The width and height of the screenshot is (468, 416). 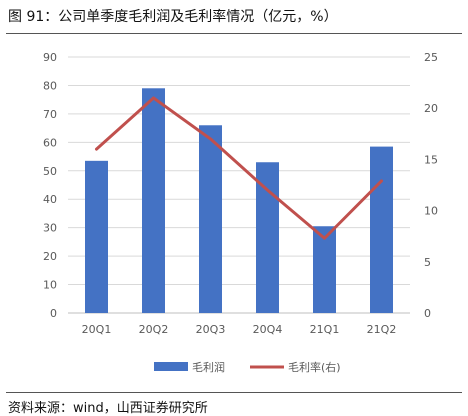 What do you see at coordinates (50, 199) in the screenshot?
I see `y-left-tick-label: 40` at bounding box center [50, 199].